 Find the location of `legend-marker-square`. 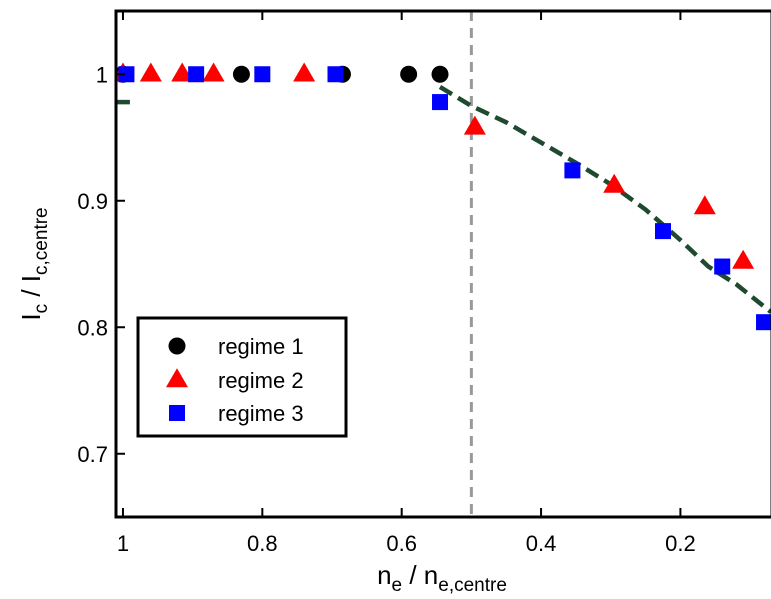

legend-marker-square is located at coordinates (177, 413).